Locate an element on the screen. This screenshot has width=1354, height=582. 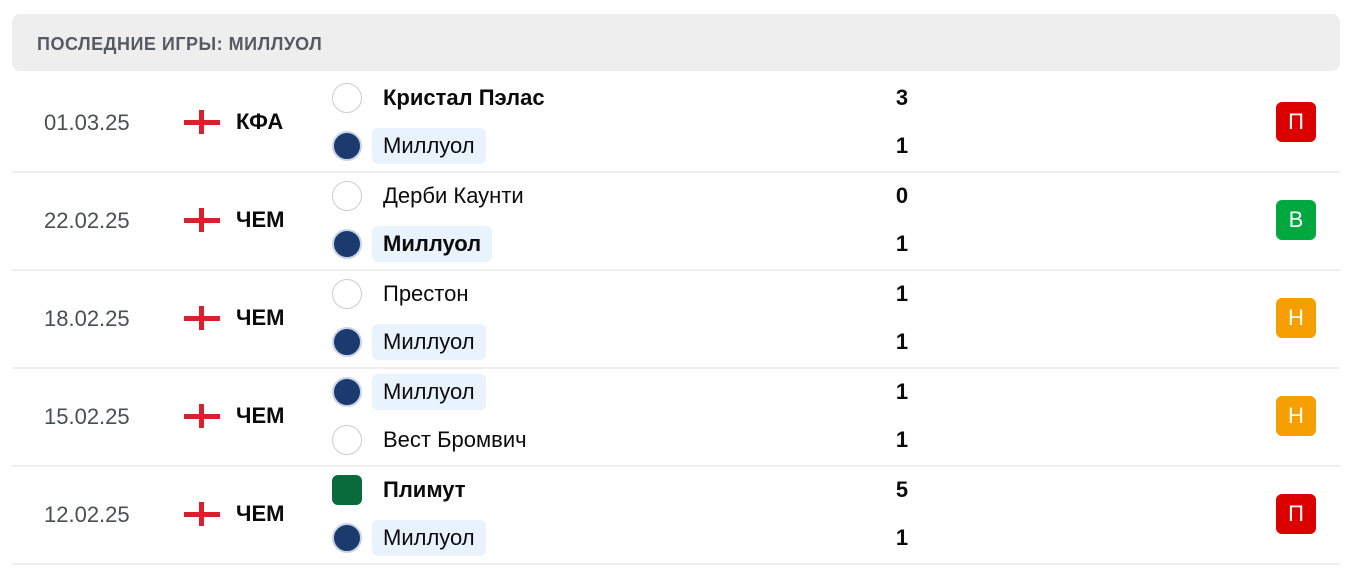
team-home: Плимут 5 is located at coordinates (682, 490).